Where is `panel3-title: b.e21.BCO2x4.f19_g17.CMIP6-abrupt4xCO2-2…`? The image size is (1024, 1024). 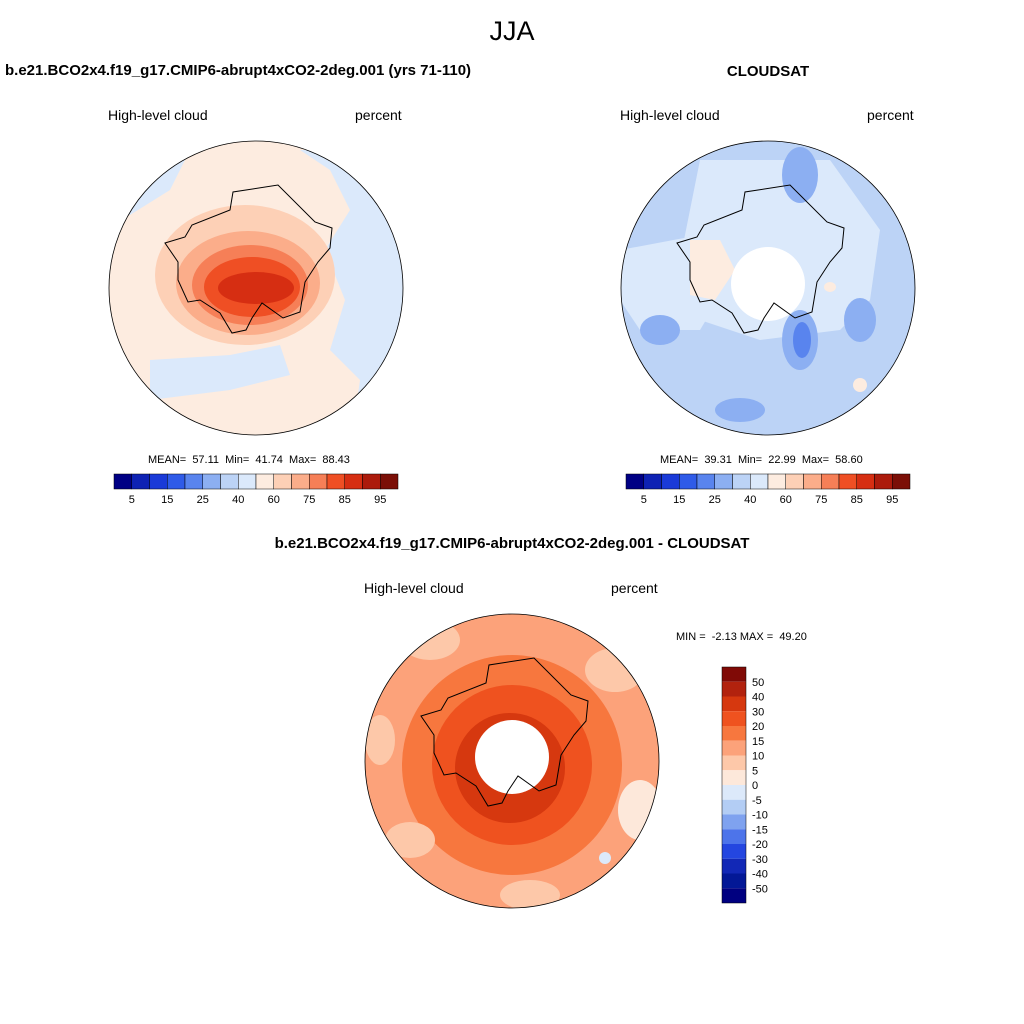
panel3-title: b.e21.BCO2x4.f19_g17.CMIP6-abrupt4xCO2-2… is located at coordinates (512, 543).